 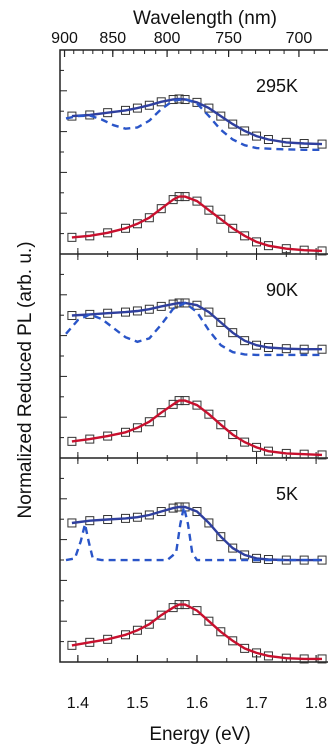 What do you see at coordinates (78, 703) in the screenshot?
I see `x-tick-label: 1.4` at bounding box center [78, 703].